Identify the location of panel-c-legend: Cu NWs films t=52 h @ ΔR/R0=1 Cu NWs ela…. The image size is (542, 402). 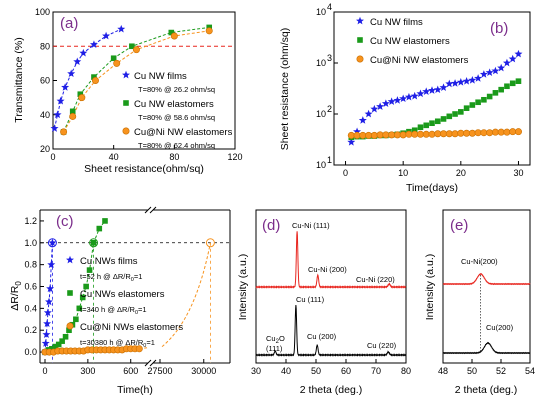
(124, 302).